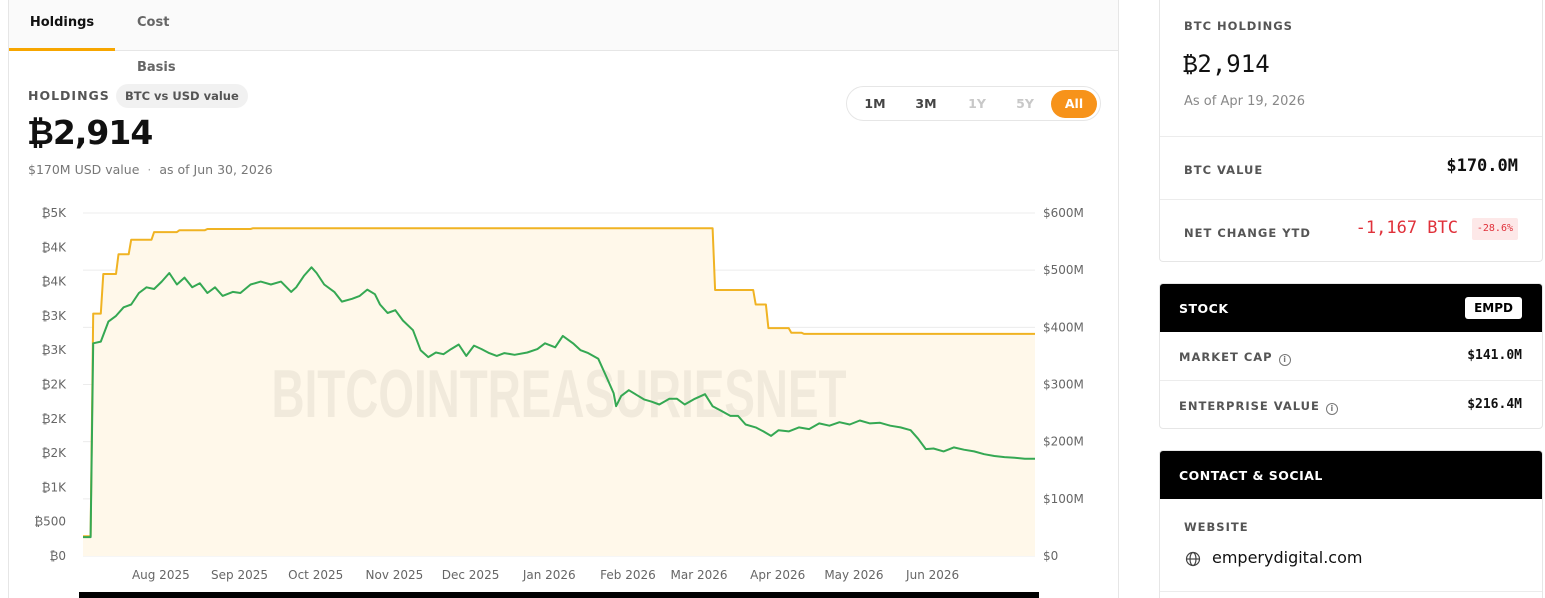  Describe the element at coordinates (1494, 404) in the screenshot. I see `enterprise-value-value: $216.4M` at that location.